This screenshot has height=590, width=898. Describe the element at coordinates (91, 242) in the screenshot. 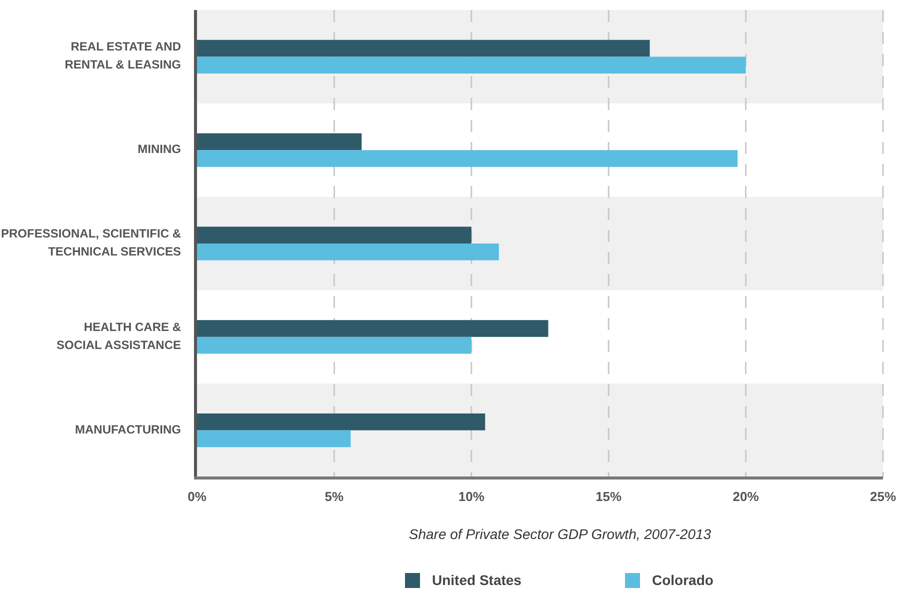

I see `y-tick-label: PROFESSIONAL, SCIENTIFIC & TECHNICAL SERVICES` at that location.